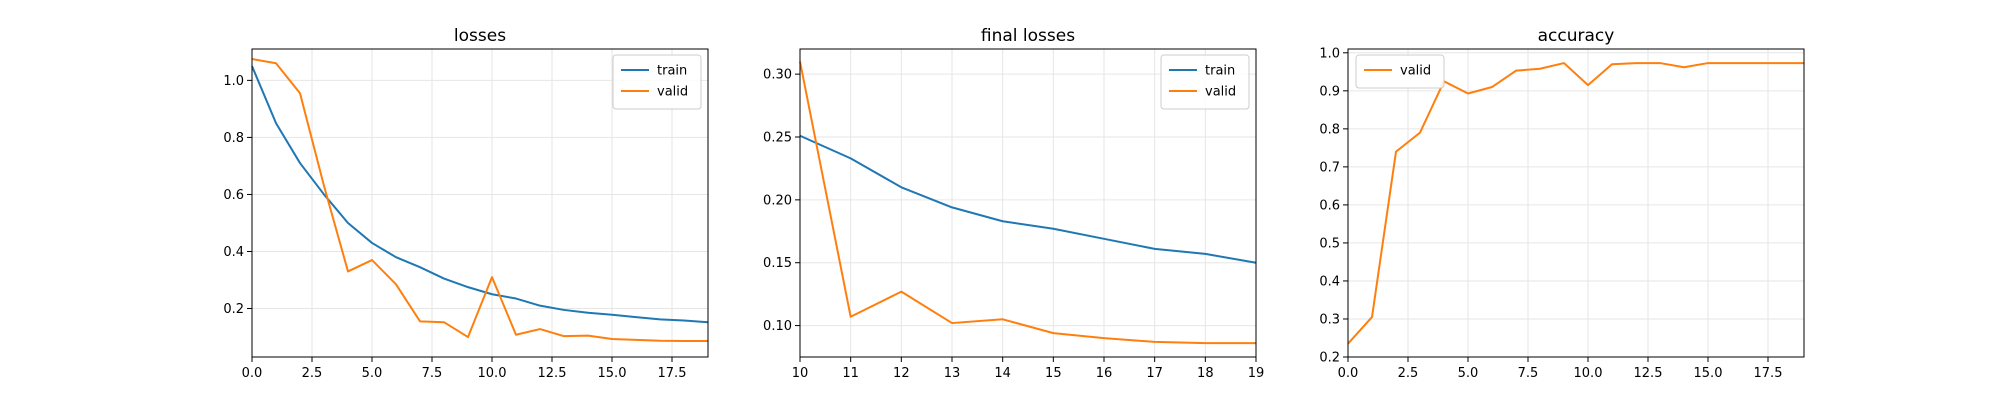 This screenshot has width=2000, height=404. I want to click on y-tick-label: 0.15, so click(777, 263).